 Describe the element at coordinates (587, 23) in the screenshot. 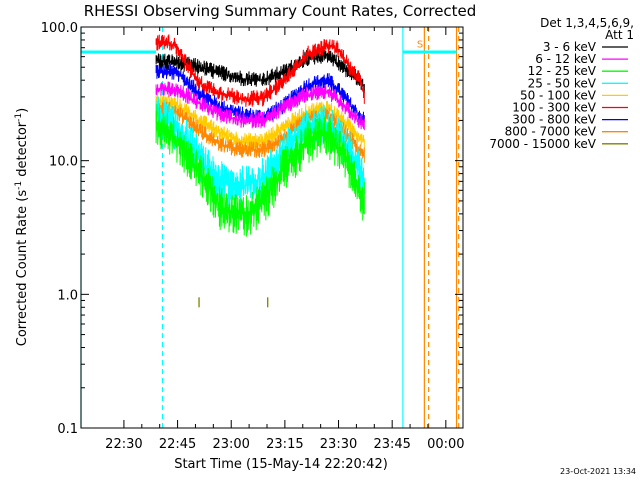

I see `legend-header-line-1: Det 1,3,4,5,6,9,` at that location.